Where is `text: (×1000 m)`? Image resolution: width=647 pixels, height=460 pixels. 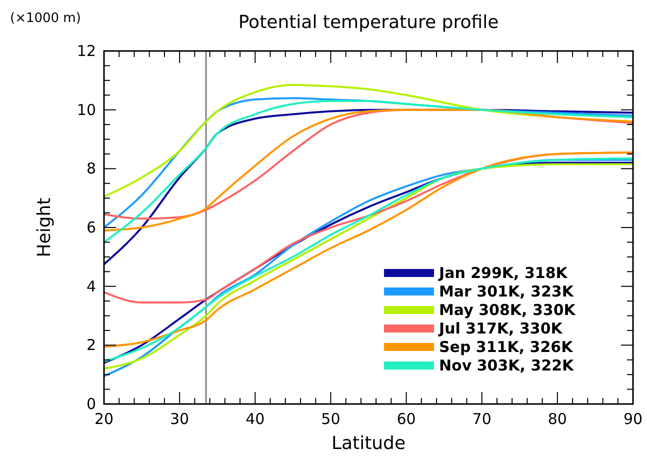
text: (×1000 m) is located at coordinates (45, 18).